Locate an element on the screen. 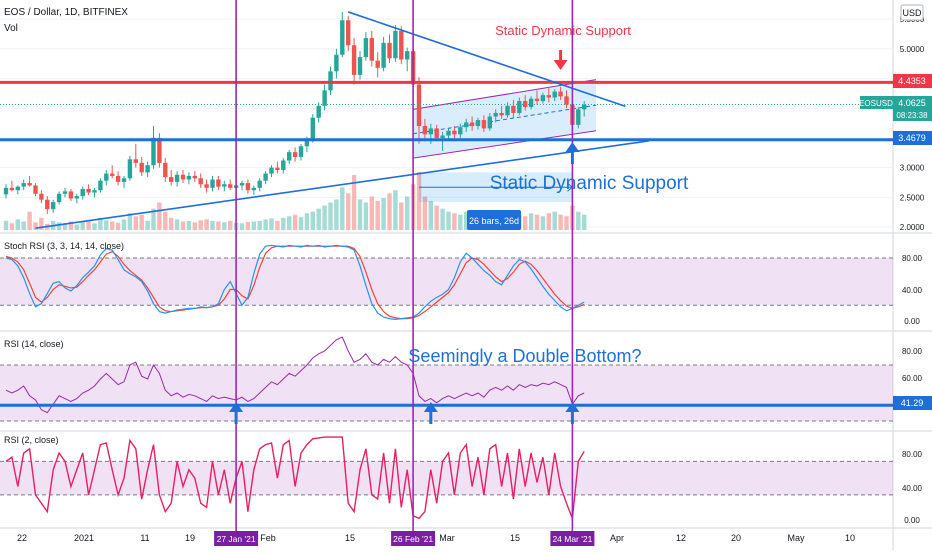 The height and width of the screenshot is (555, 932). support-arrow-head is located at coordinates (572, 147).